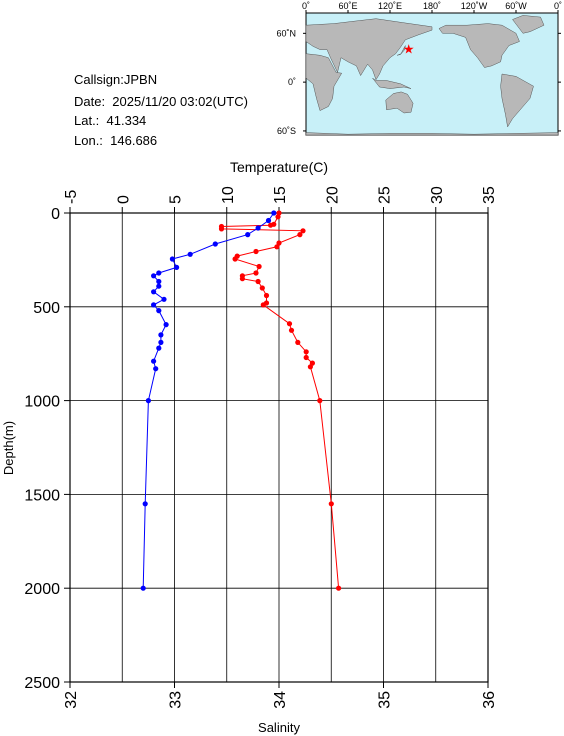 This screenshot has height=736, width=564. I want to click on map-land, so click(432, 75).